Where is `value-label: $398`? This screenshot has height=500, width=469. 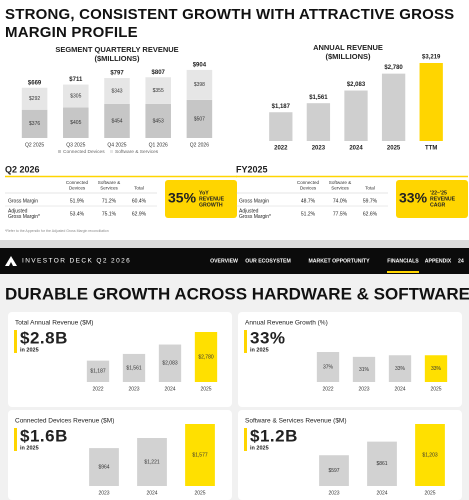 value-label: $398 is located at coordinates (199, 85).